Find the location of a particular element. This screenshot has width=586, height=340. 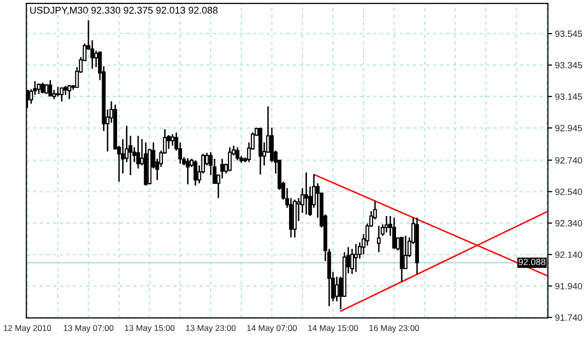

y-tick-label: 93.345 is located at coordinates (568, 65).